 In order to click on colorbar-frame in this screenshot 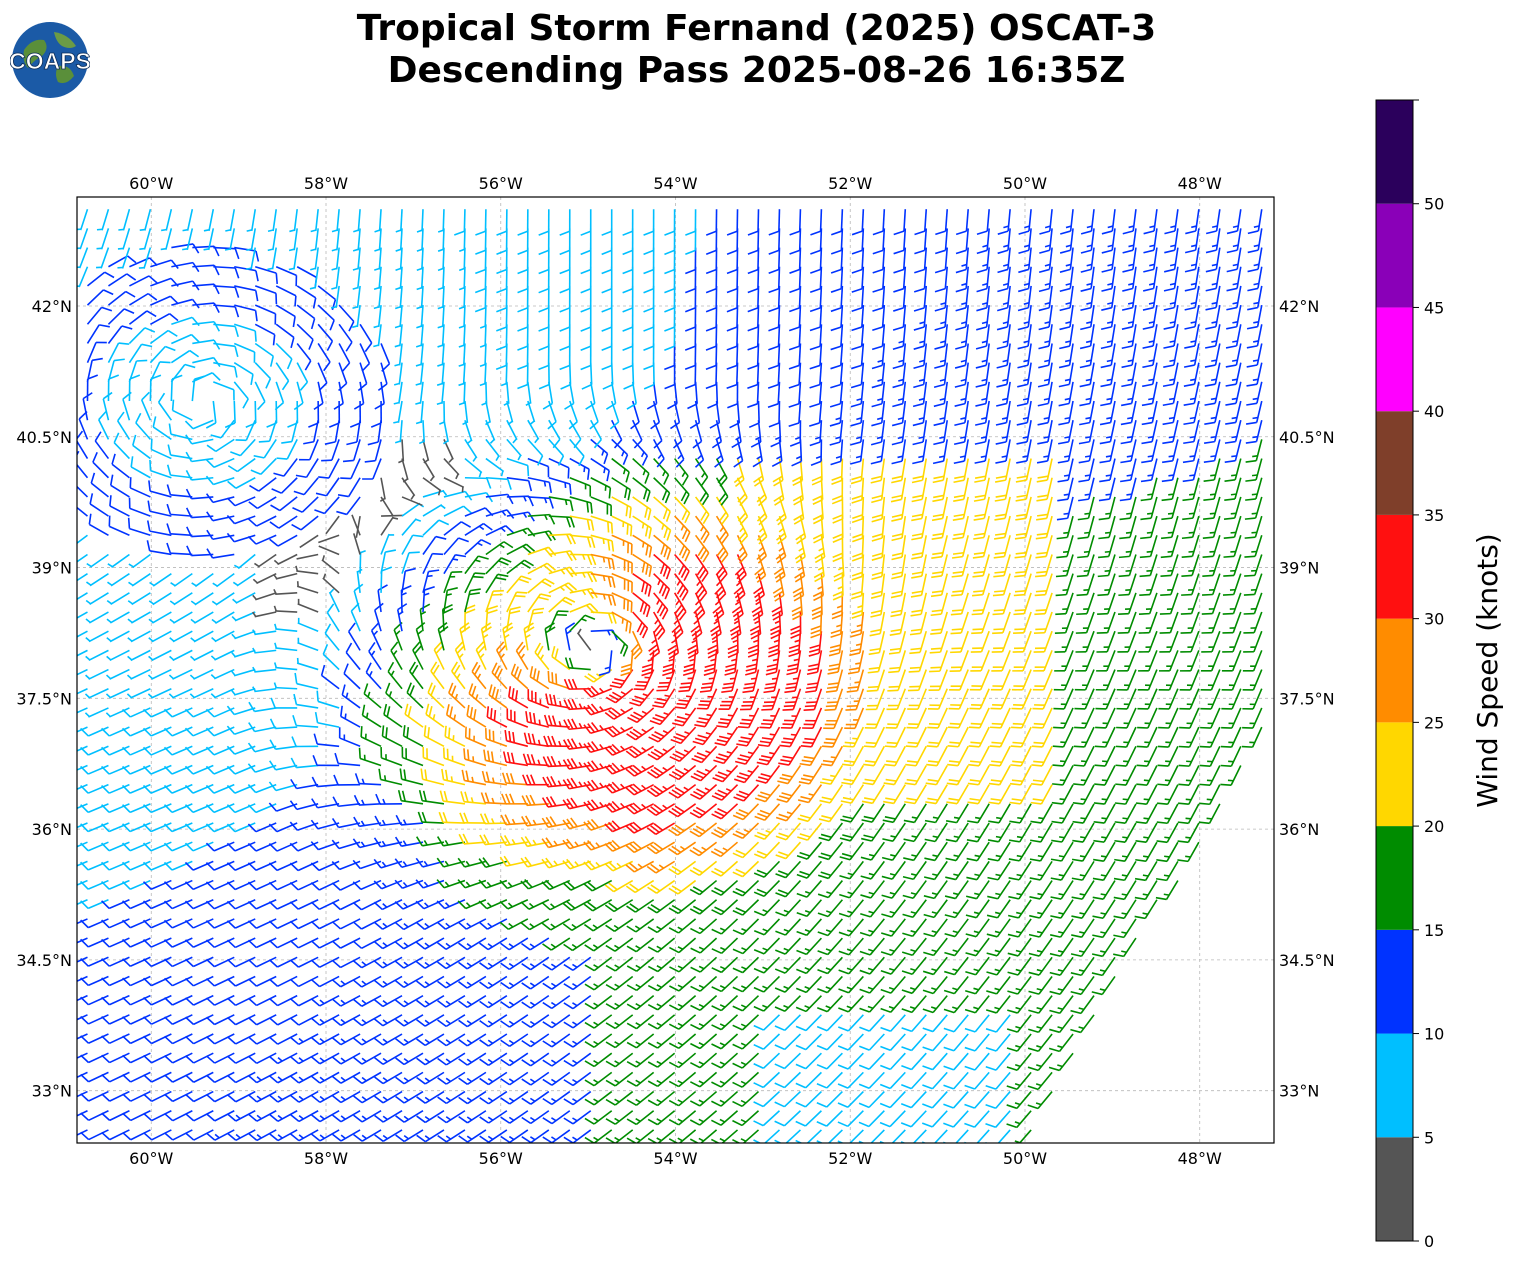, I will do `click(1394, 670)`.